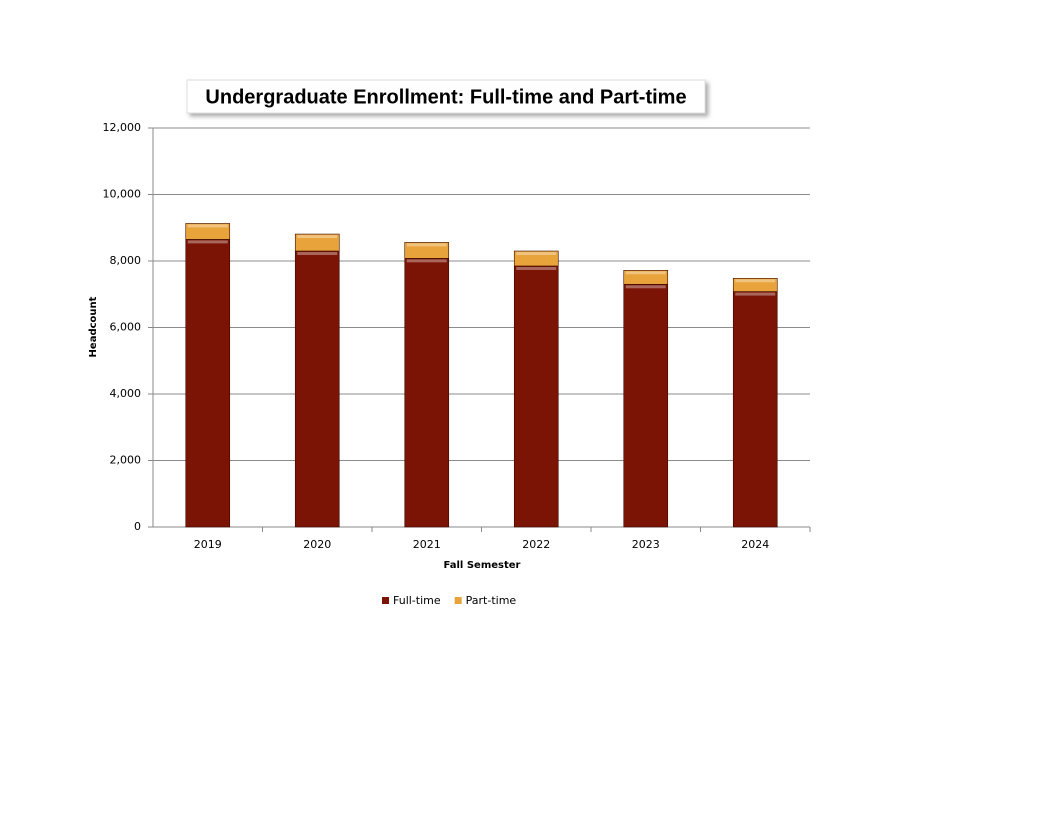 This screenshot has width=1056, height=816. I want to click on legend-label: Part-time, so click(491, 600).